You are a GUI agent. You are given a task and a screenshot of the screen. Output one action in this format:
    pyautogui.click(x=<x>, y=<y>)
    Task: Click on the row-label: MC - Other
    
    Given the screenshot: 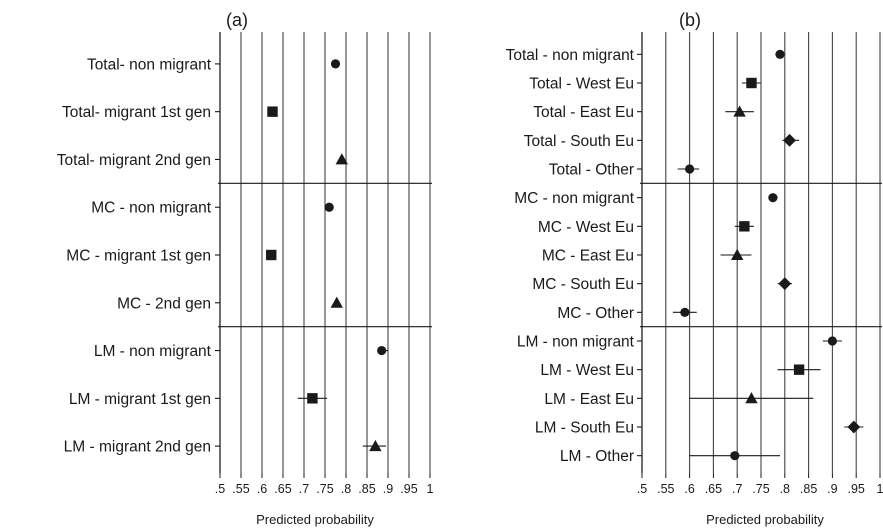 What is the action you would take?
    pyautogui.click(x=595, y=313)
    